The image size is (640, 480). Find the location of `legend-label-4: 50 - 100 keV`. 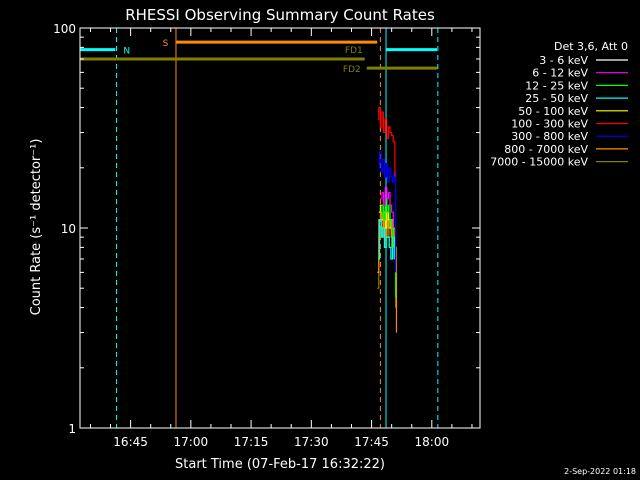

legend-label-4: 50 - 100 keV is located at coordinates (553, 111).